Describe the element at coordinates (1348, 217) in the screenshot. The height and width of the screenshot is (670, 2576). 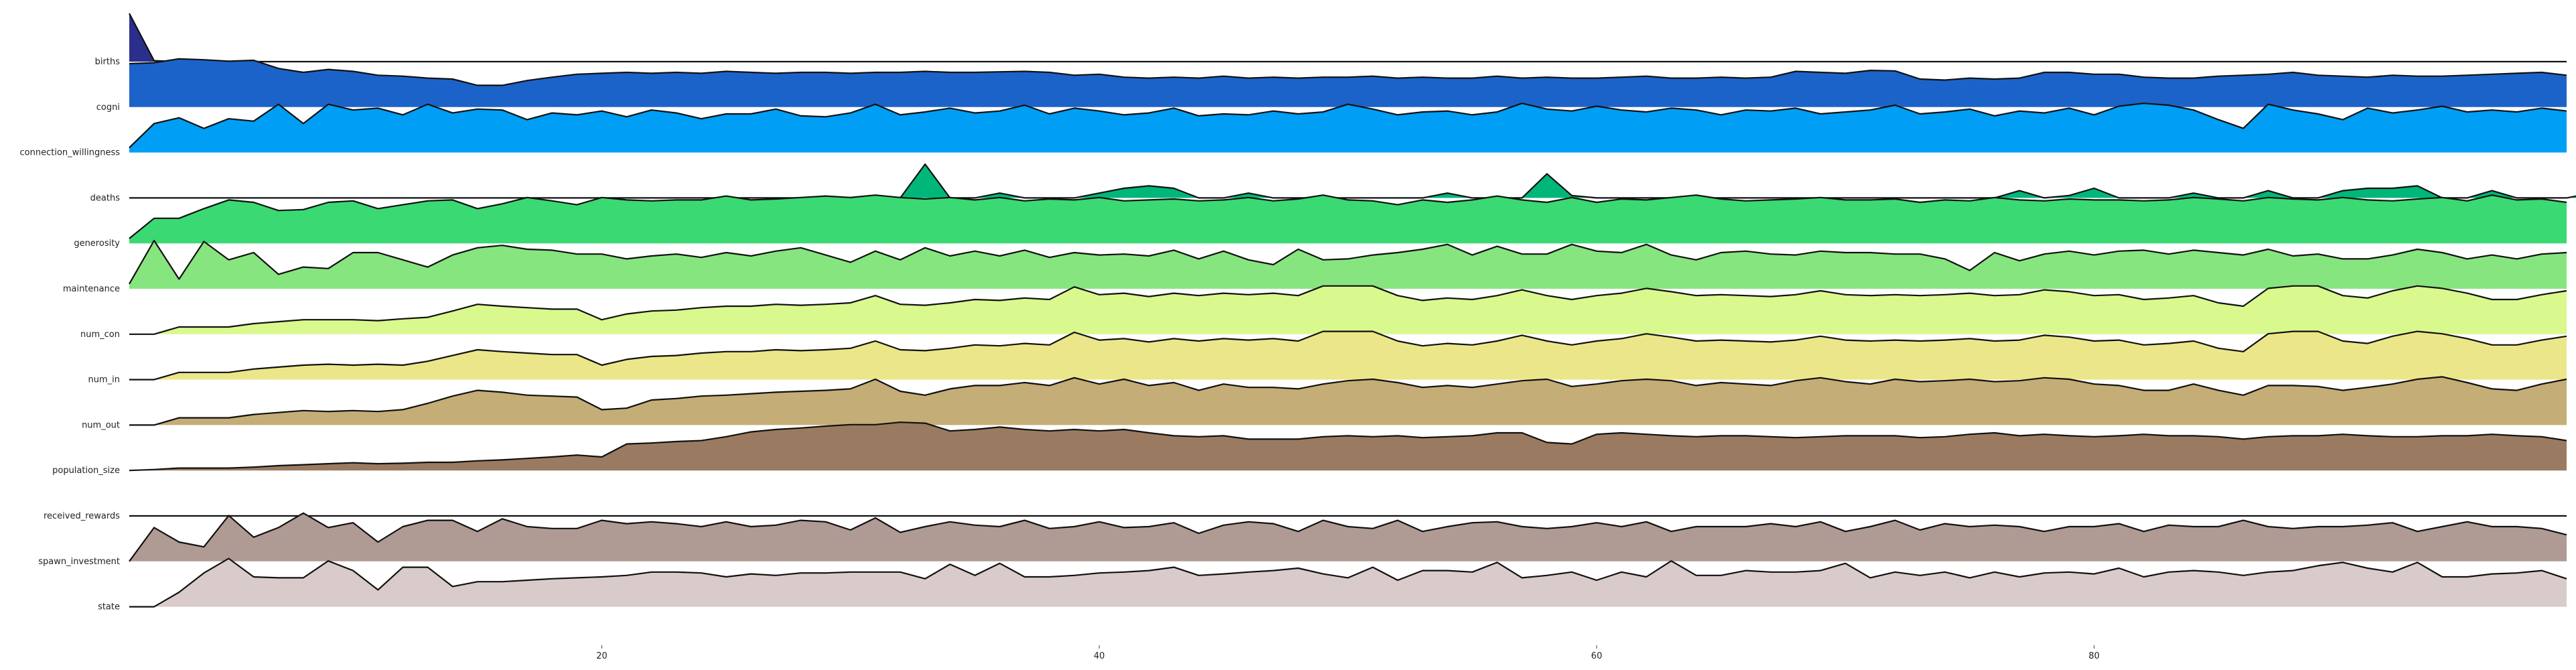
I see `ridge-line-generosity` at that location.